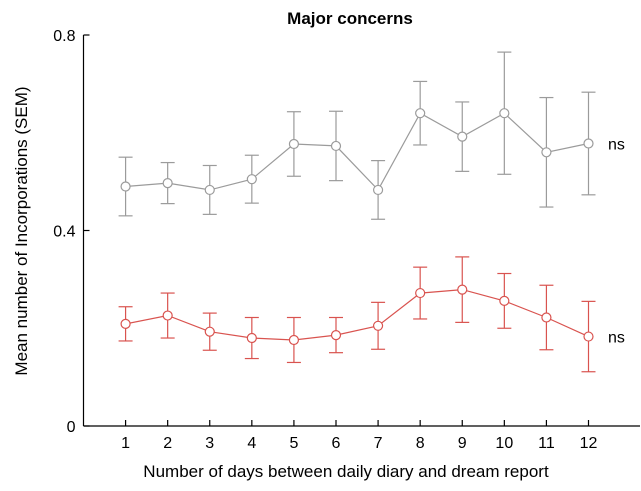 This screenshot has width=641, height=491. What do you see at coordinates (209, 443) in the screenshot?
I see `x-tick-label: 3` at bounding box center [209, 443].